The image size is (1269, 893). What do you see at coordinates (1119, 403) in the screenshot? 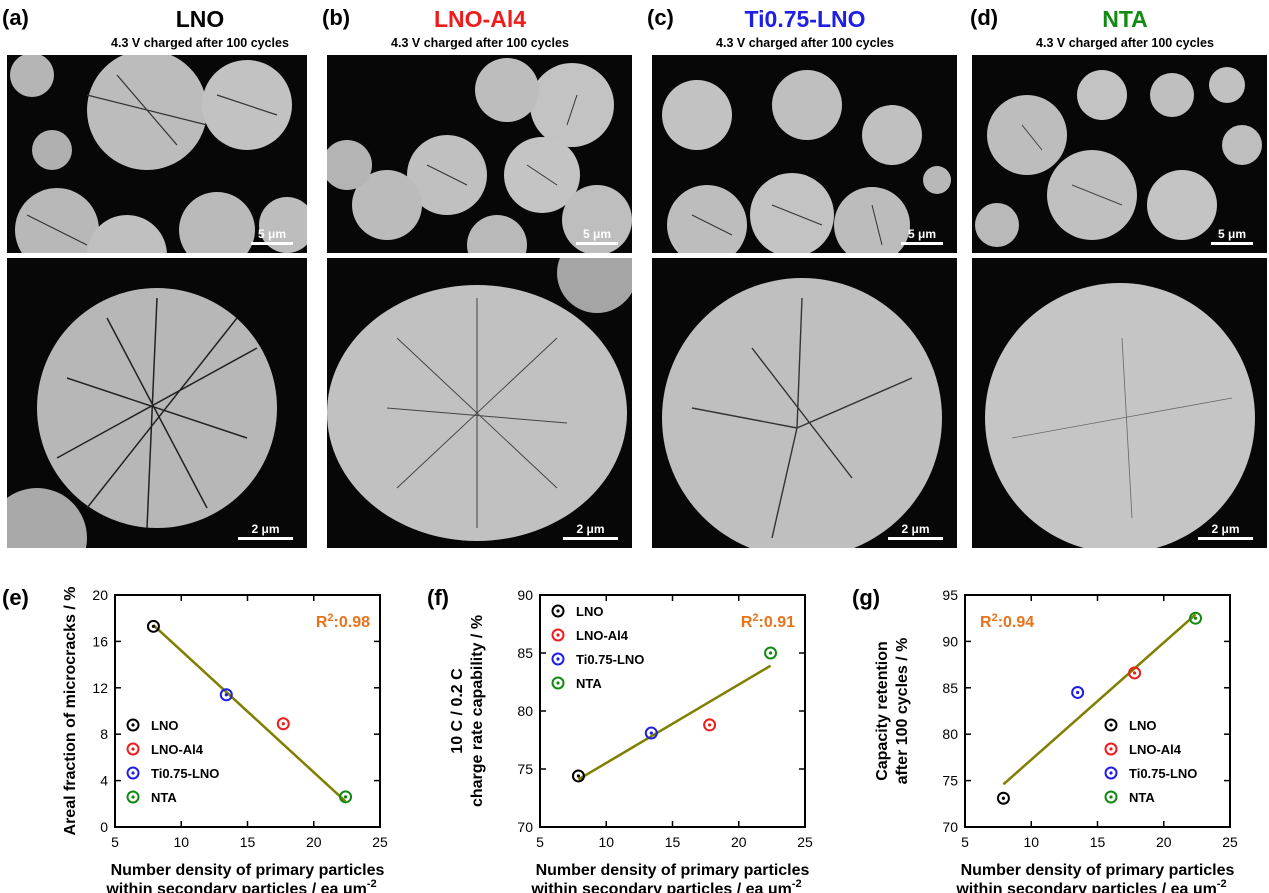
I see `sem-image-closeup-nta: 2 μm` at bounding box center [1119, 403].